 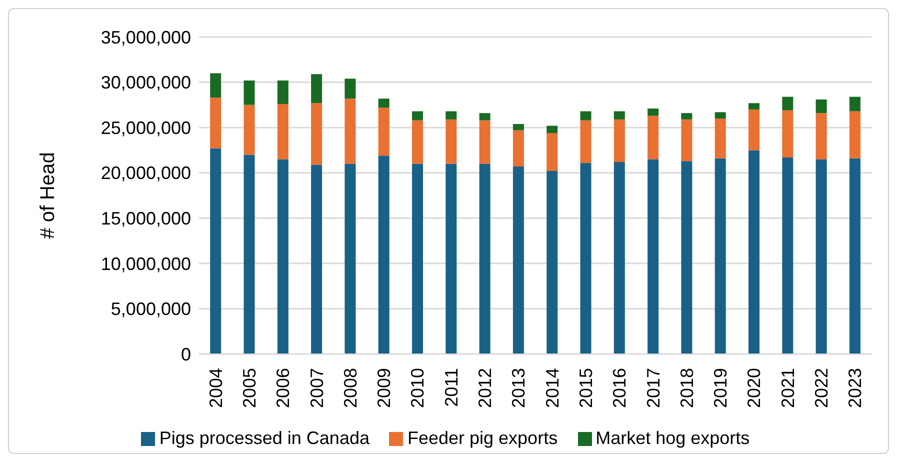 What do you see at coordinates (552, 388) in the screenshot?
I see `x-tick-label: 2014` at bounding box center [552, 388].